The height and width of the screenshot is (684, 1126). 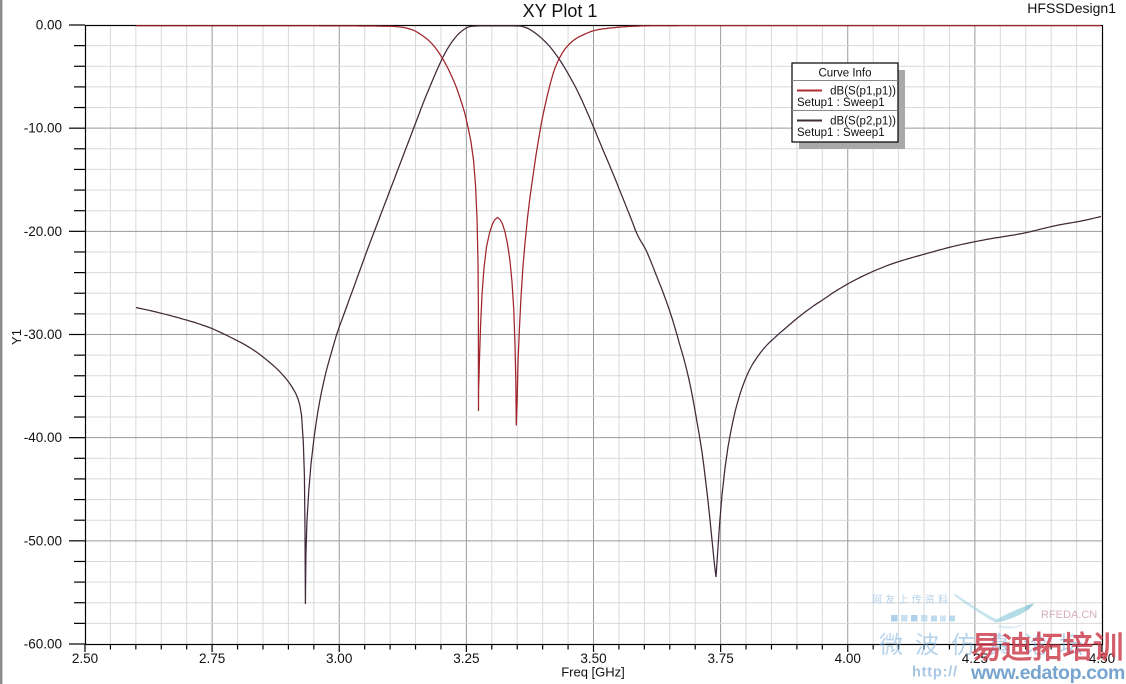 What do you see at coordinates (935, 673) in the screenshot?
I see `svg-text: http://` at bounding box center [935, 673].